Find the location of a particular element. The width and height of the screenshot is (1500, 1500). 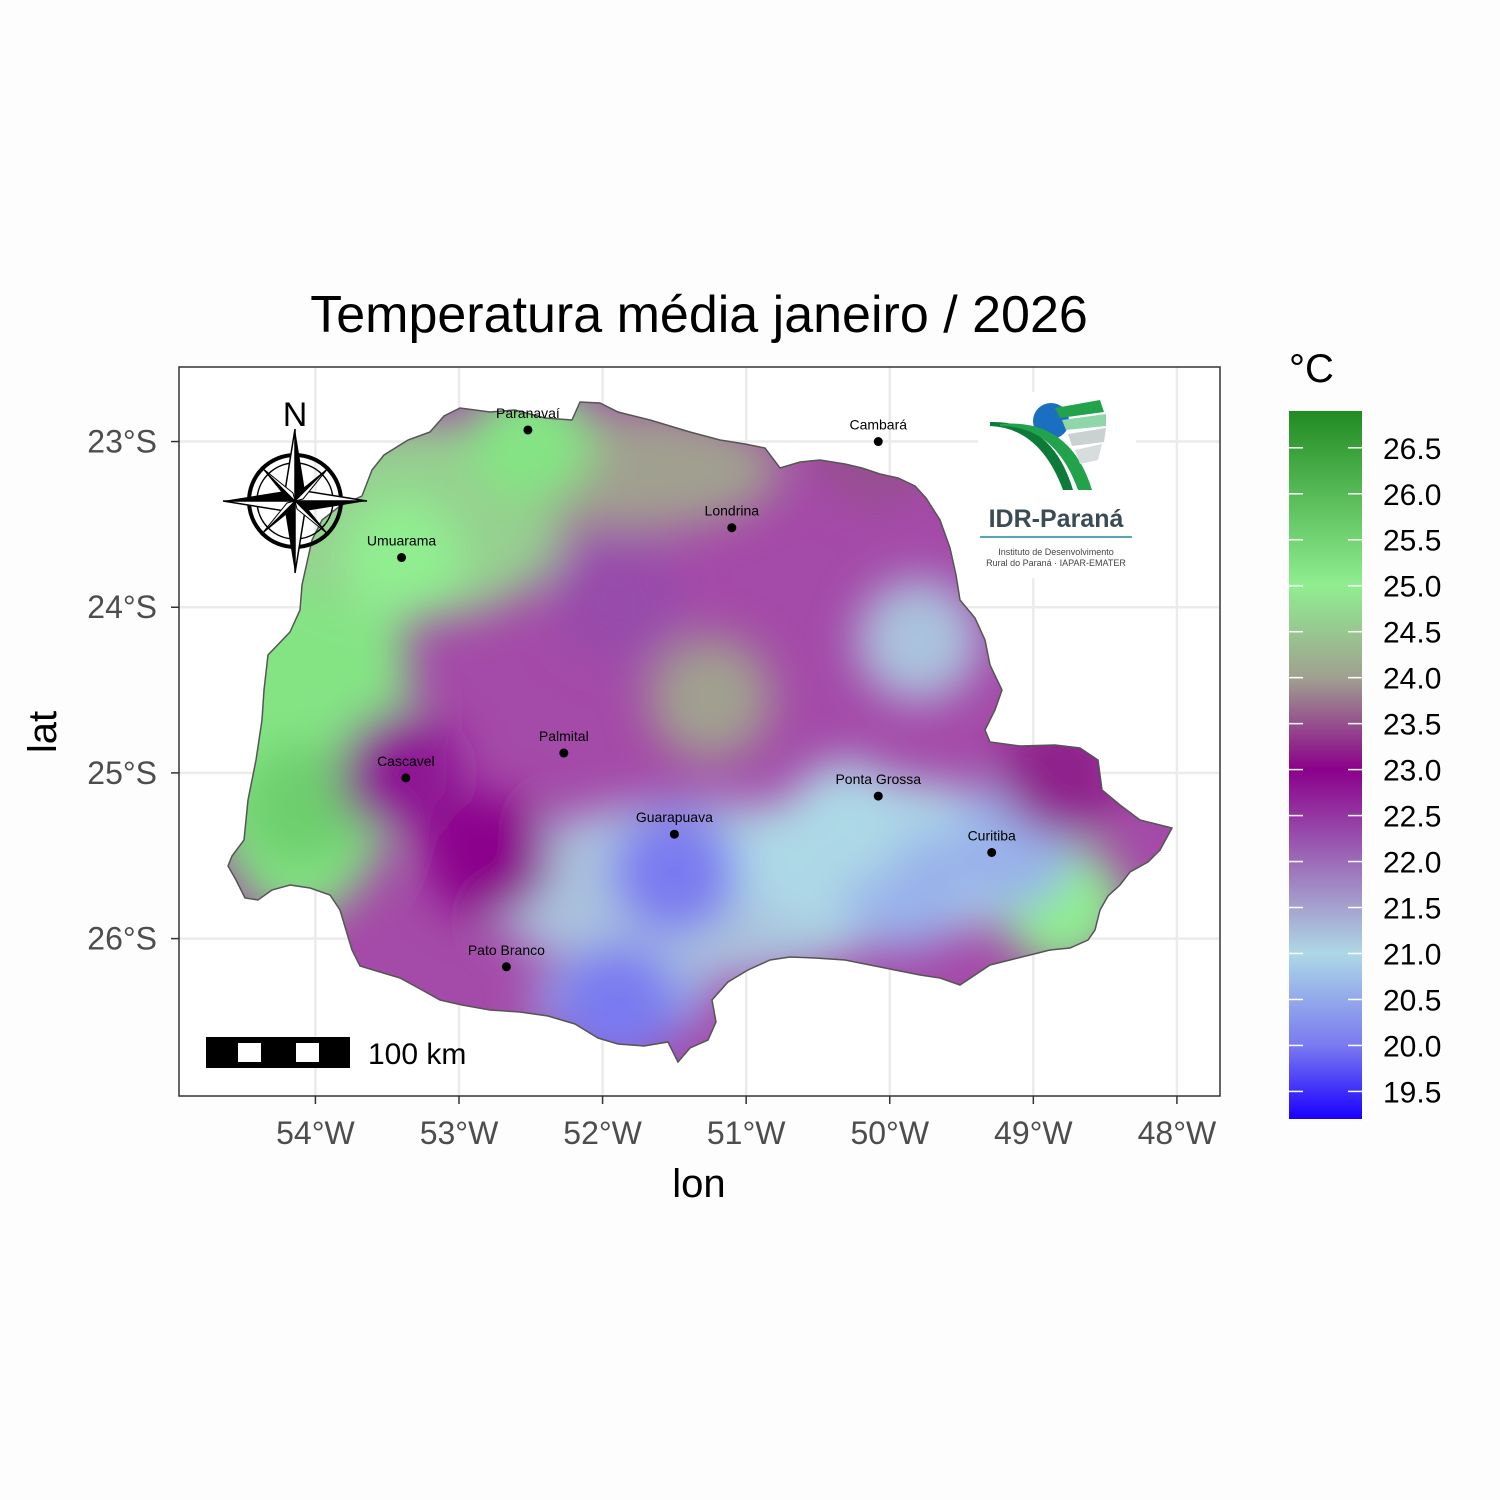

legend-tick-label: 23.0 is located at coordinates (1412, 771).